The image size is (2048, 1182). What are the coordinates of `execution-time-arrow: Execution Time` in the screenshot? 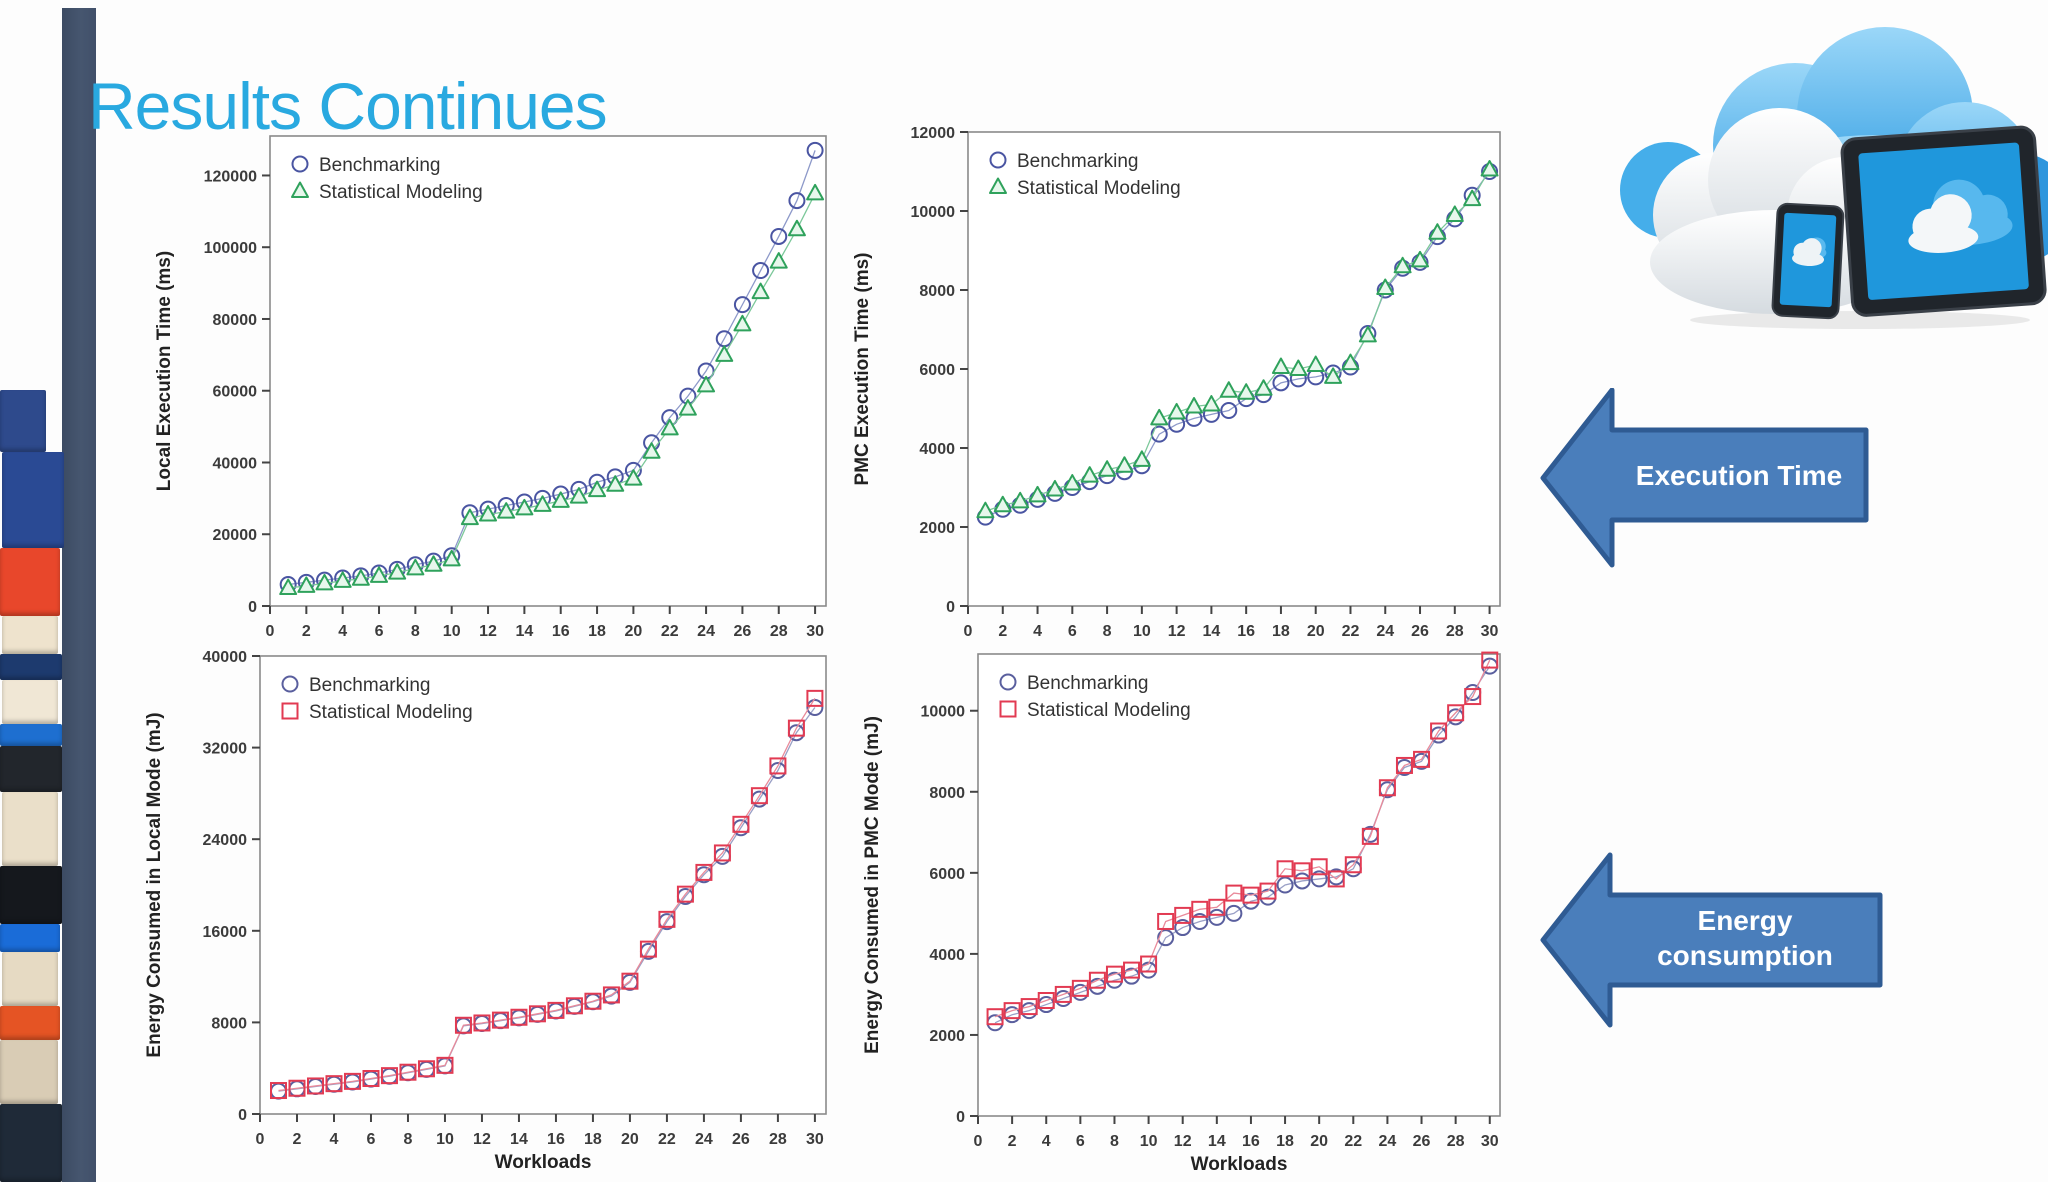 It's located at (1704, 478).